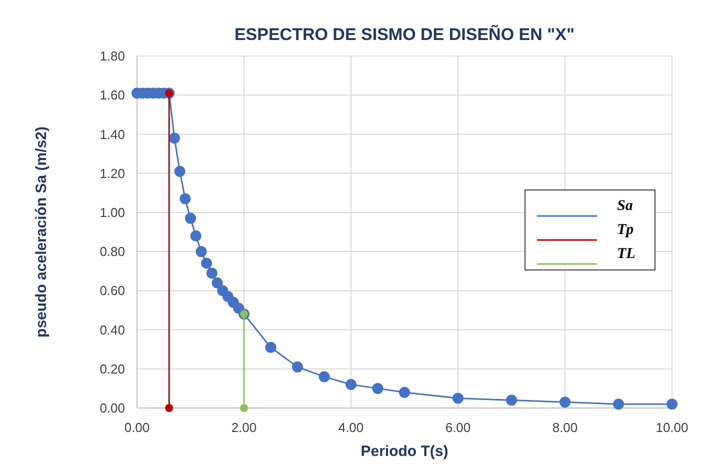 The width and height of the screenshot is (720, 464). I want to click on y-tick-label: 0.00, so click(112, 408).